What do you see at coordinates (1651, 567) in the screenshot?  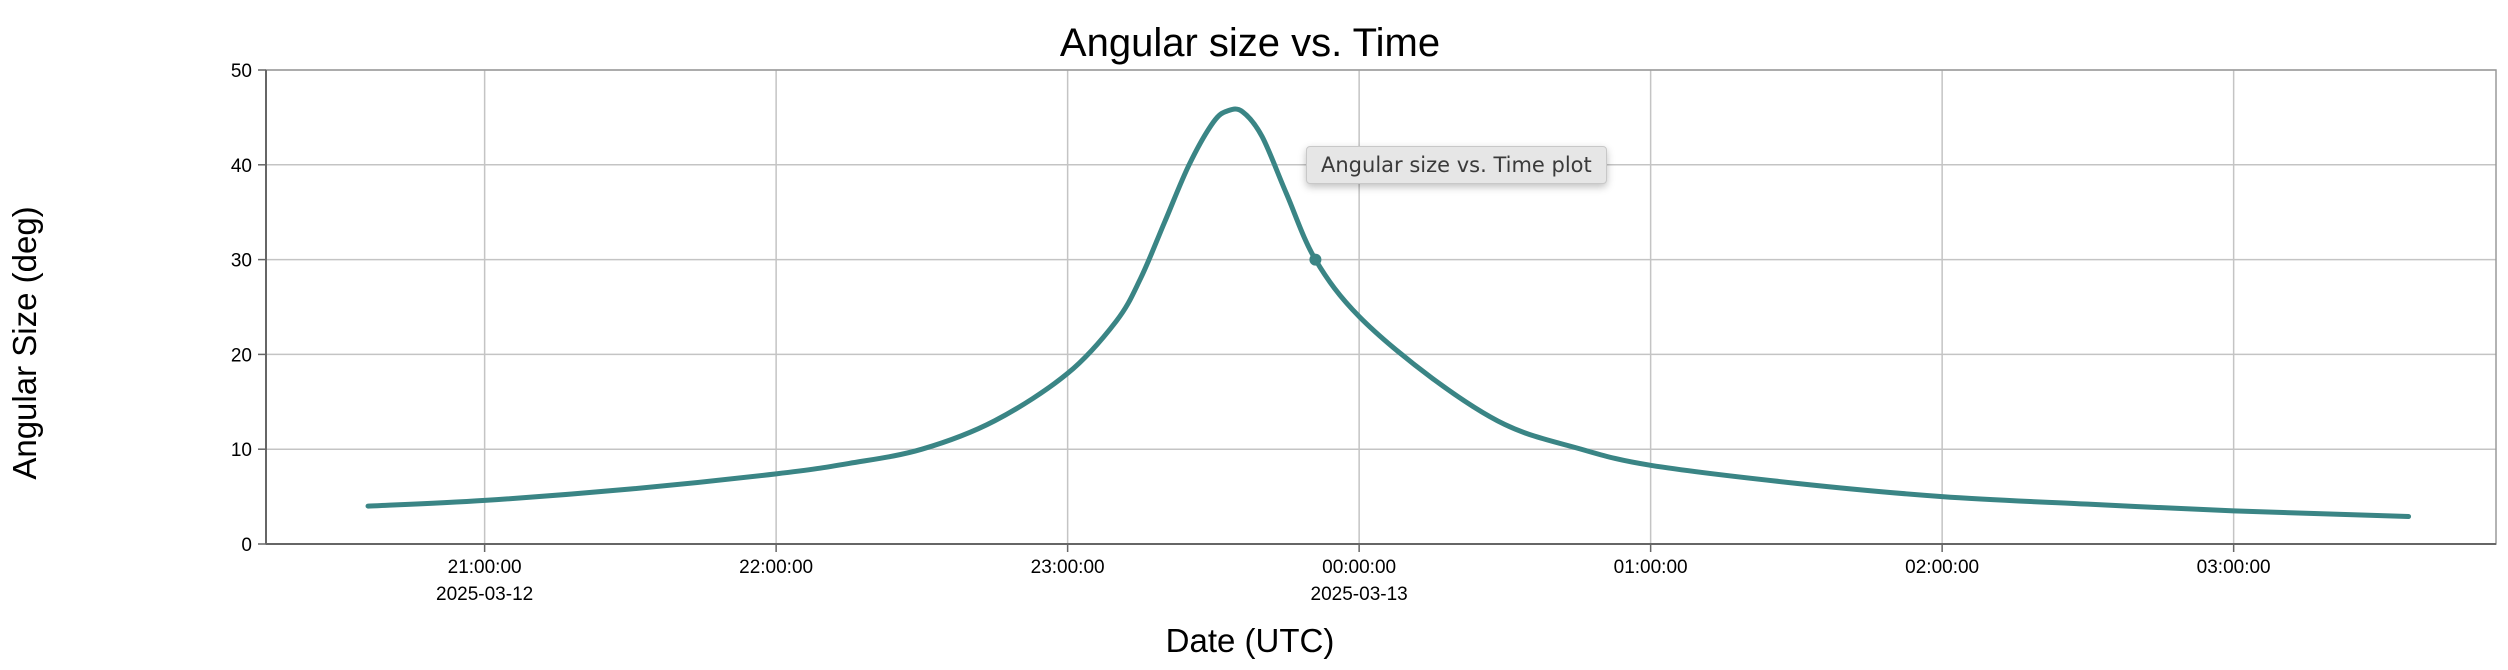 I see `x-tick-label: 01:00:00` at bounding box center [1651, 567].